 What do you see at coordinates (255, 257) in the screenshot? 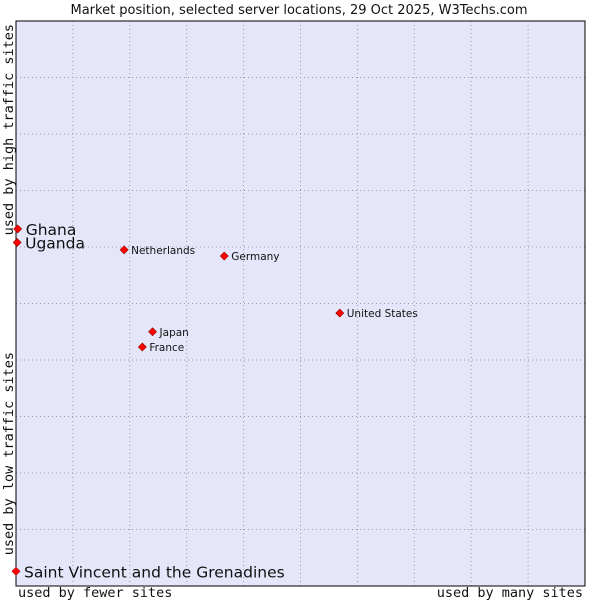
I see `label-germany: Germany` at bounding box center [255, 257].